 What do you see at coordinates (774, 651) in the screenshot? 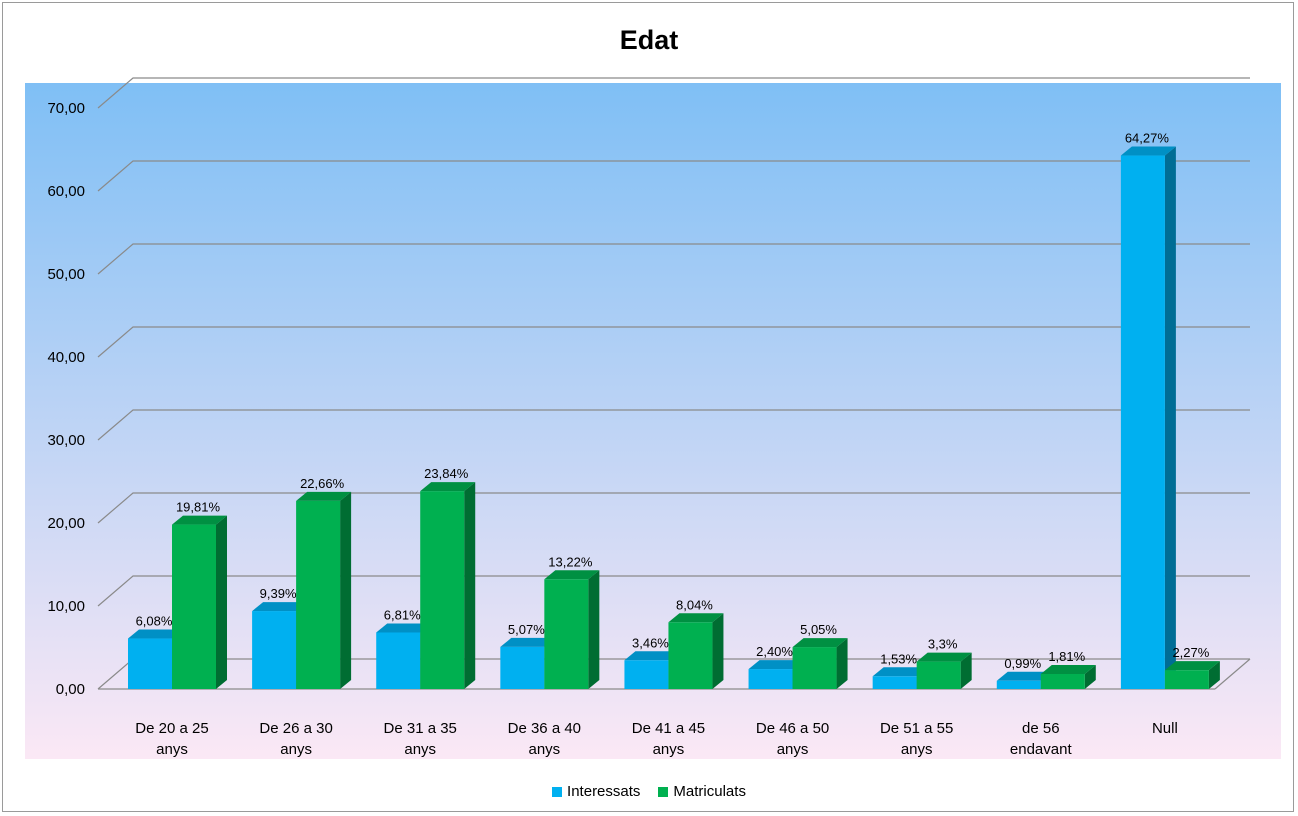
I see `data-label: 2,40%` at bounding box center [774, 651].